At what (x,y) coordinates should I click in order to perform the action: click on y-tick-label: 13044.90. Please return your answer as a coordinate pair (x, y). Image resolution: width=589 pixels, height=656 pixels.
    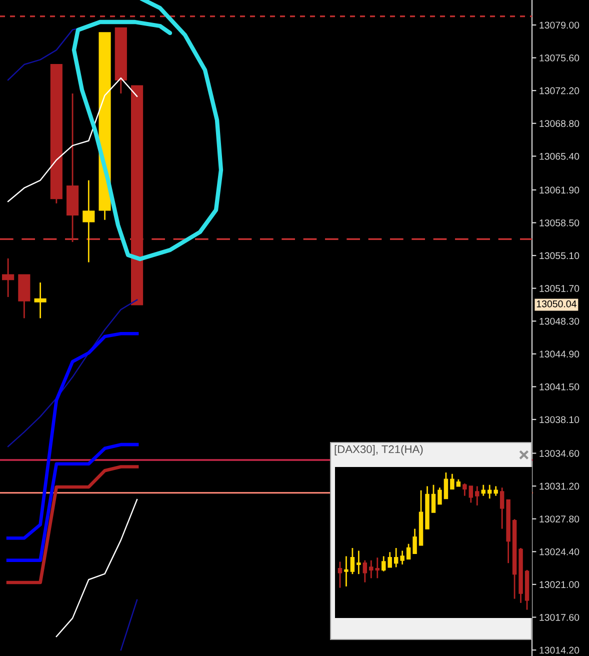
    Looking at the image, I should click on (560, 354).